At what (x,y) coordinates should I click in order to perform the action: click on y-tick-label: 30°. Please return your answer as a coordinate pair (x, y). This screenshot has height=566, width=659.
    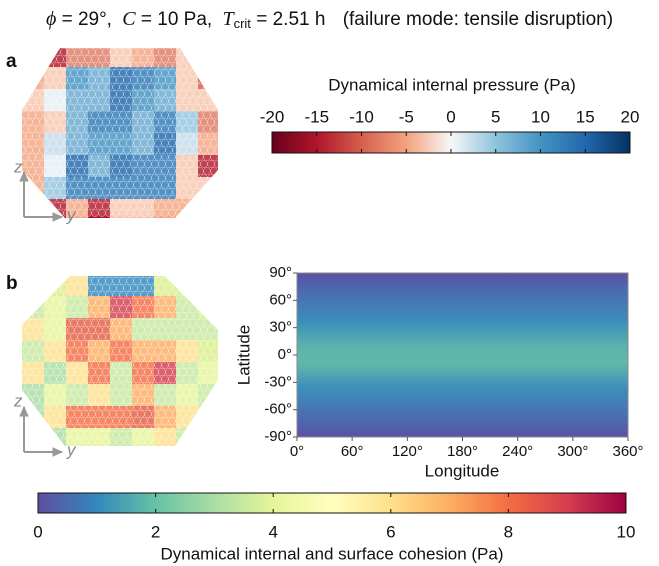
    Looking at the image, I should click on (280, 327).